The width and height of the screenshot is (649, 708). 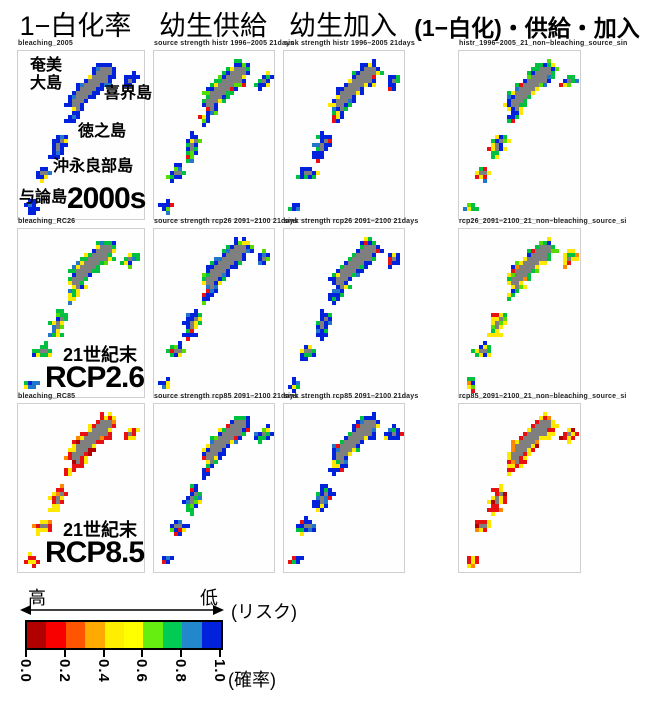 What do you see at coordinates (351, 221) in the screenshot?
I see `panel-title-rcp26-sink: sink strength rcp26 2091–2100 21days` at bounding box center [351, 221].